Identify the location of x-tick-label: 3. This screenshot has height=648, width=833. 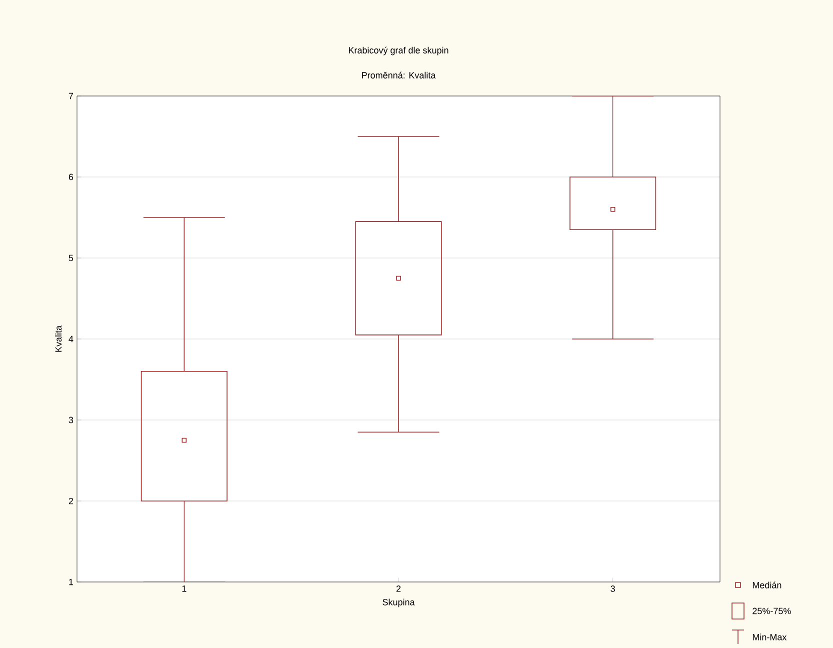
(612, 589).